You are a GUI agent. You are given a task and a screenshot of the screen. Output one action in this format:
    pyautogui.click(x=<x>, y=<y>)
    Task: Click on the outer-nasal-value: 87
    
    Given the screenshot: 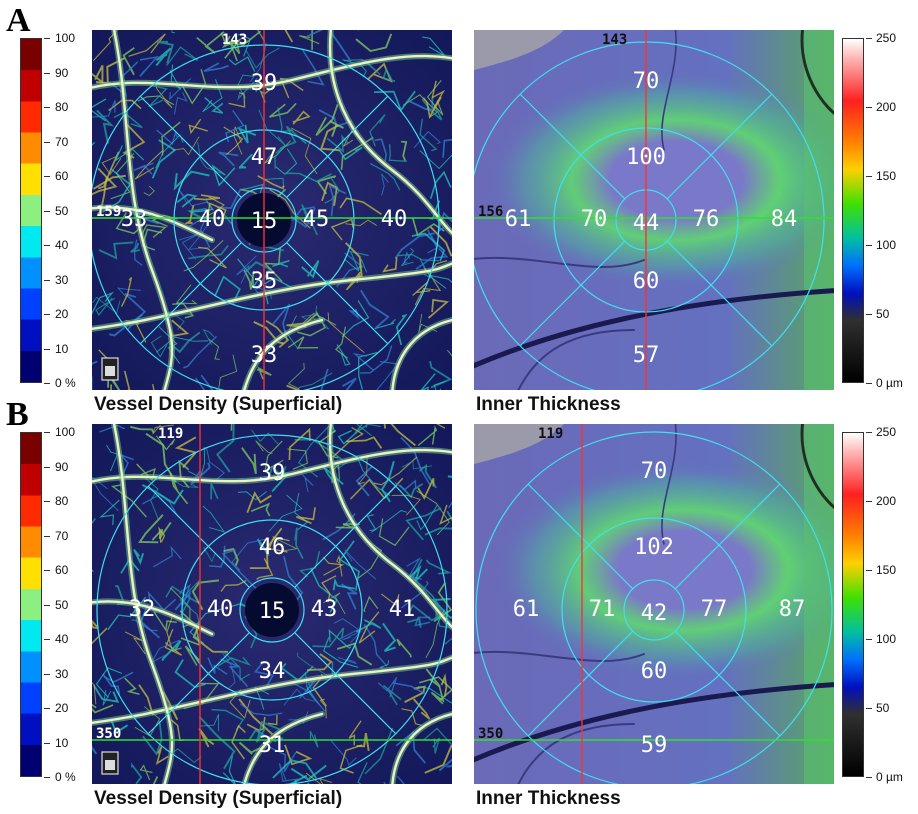 What is the action you would take?
    pyautogui.click(x=792, y=609)
    